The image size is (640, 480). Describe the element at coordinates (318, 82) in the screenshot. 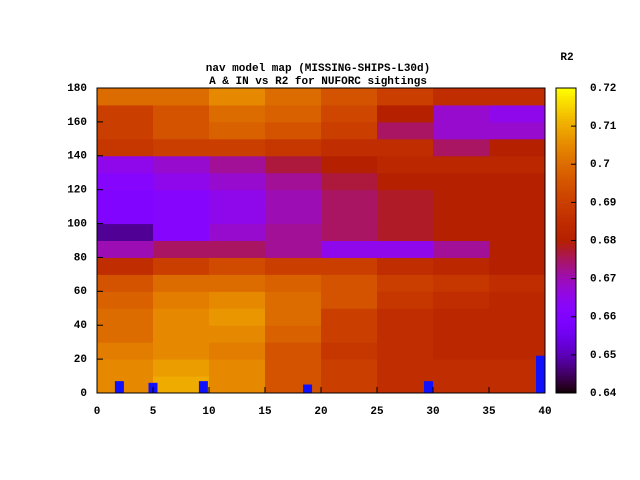

I see `chart-subtitle: A & IN vs R2 for NUFORC sightings` at that location.